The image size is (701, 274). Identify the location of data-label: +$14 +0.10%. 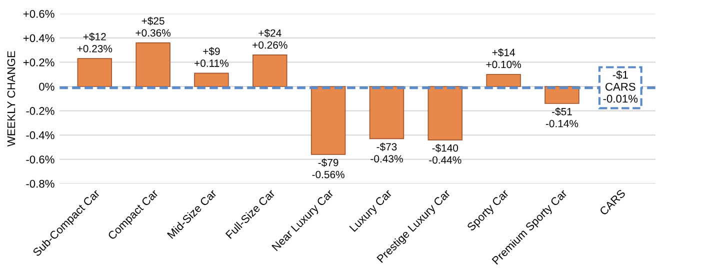
(503, 58).